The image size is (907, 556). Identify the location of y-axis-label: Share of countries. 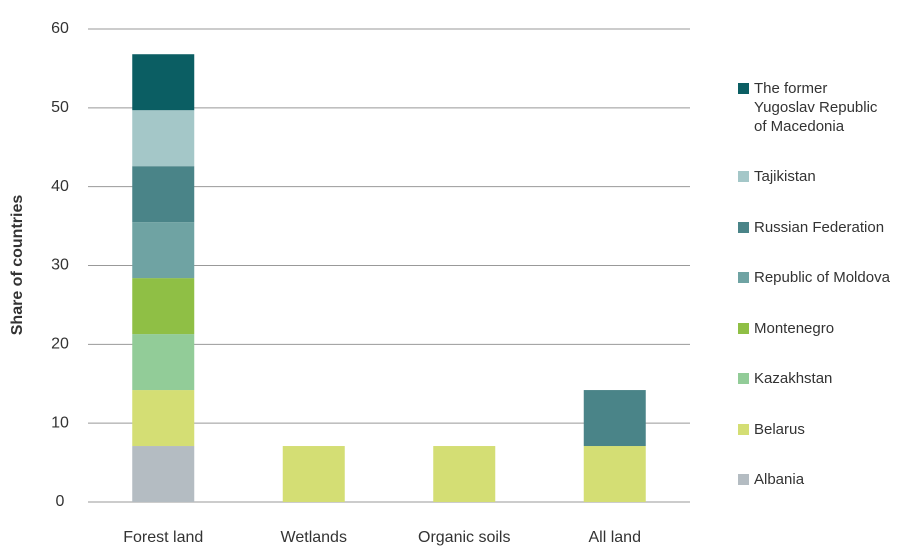
(17, 265).